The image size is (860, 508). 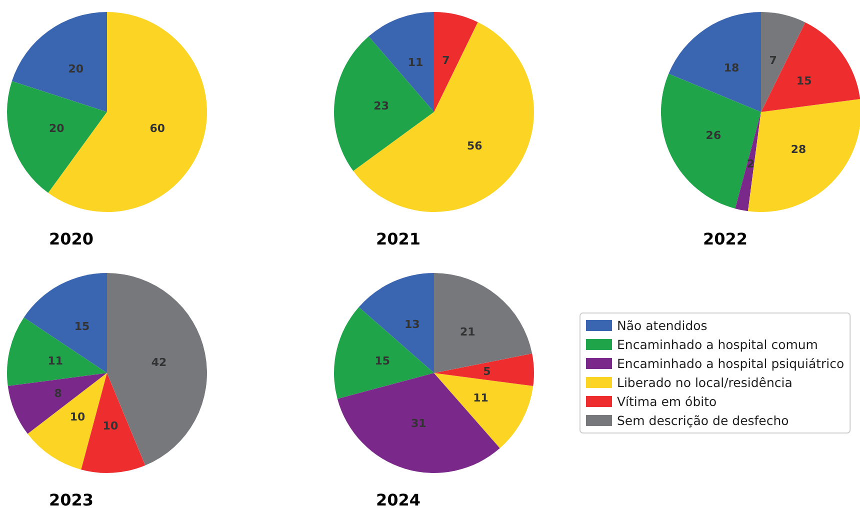 I want to click on data-label: 60, so click(x=158, y=128).